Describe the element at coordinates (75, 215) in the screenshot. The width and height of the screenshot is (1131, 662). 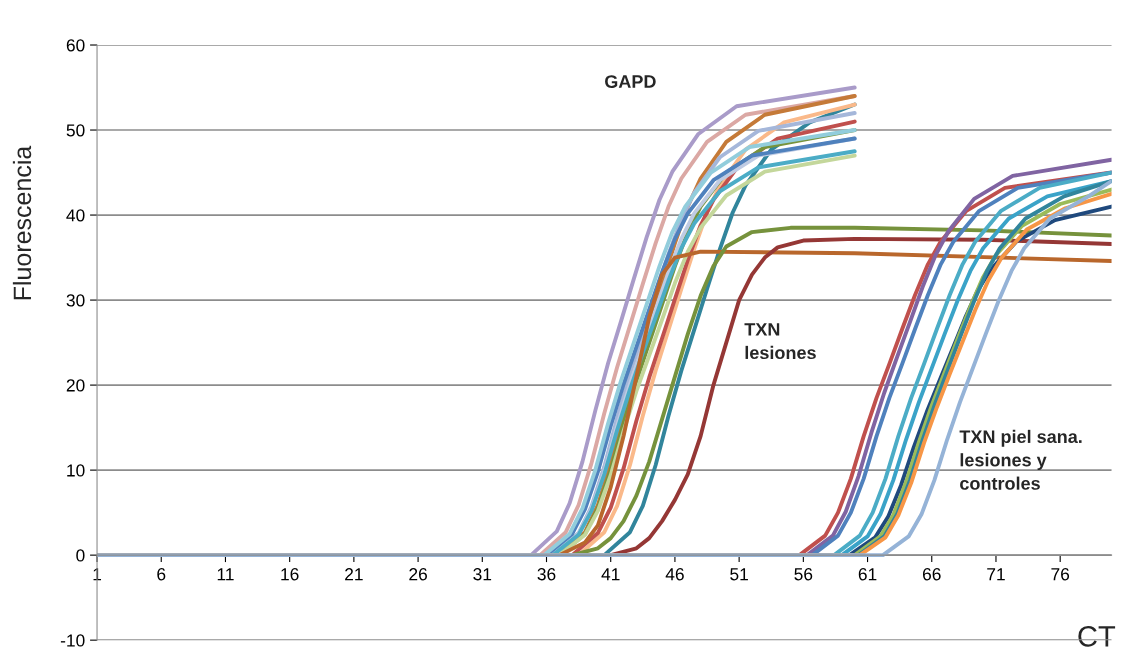
I see `y-tick-label: 40` at that location.